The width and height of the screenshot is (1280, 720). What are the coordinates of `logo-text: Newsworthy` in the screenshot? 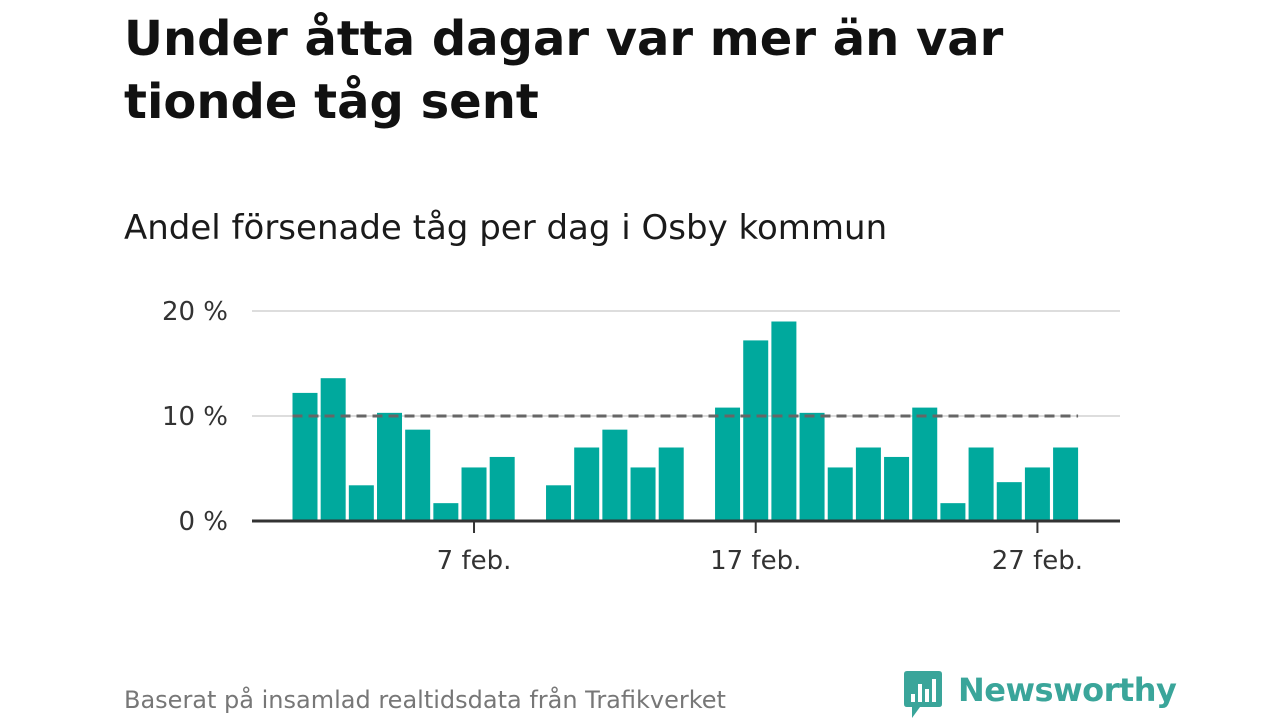 It's located at (1067, 690).